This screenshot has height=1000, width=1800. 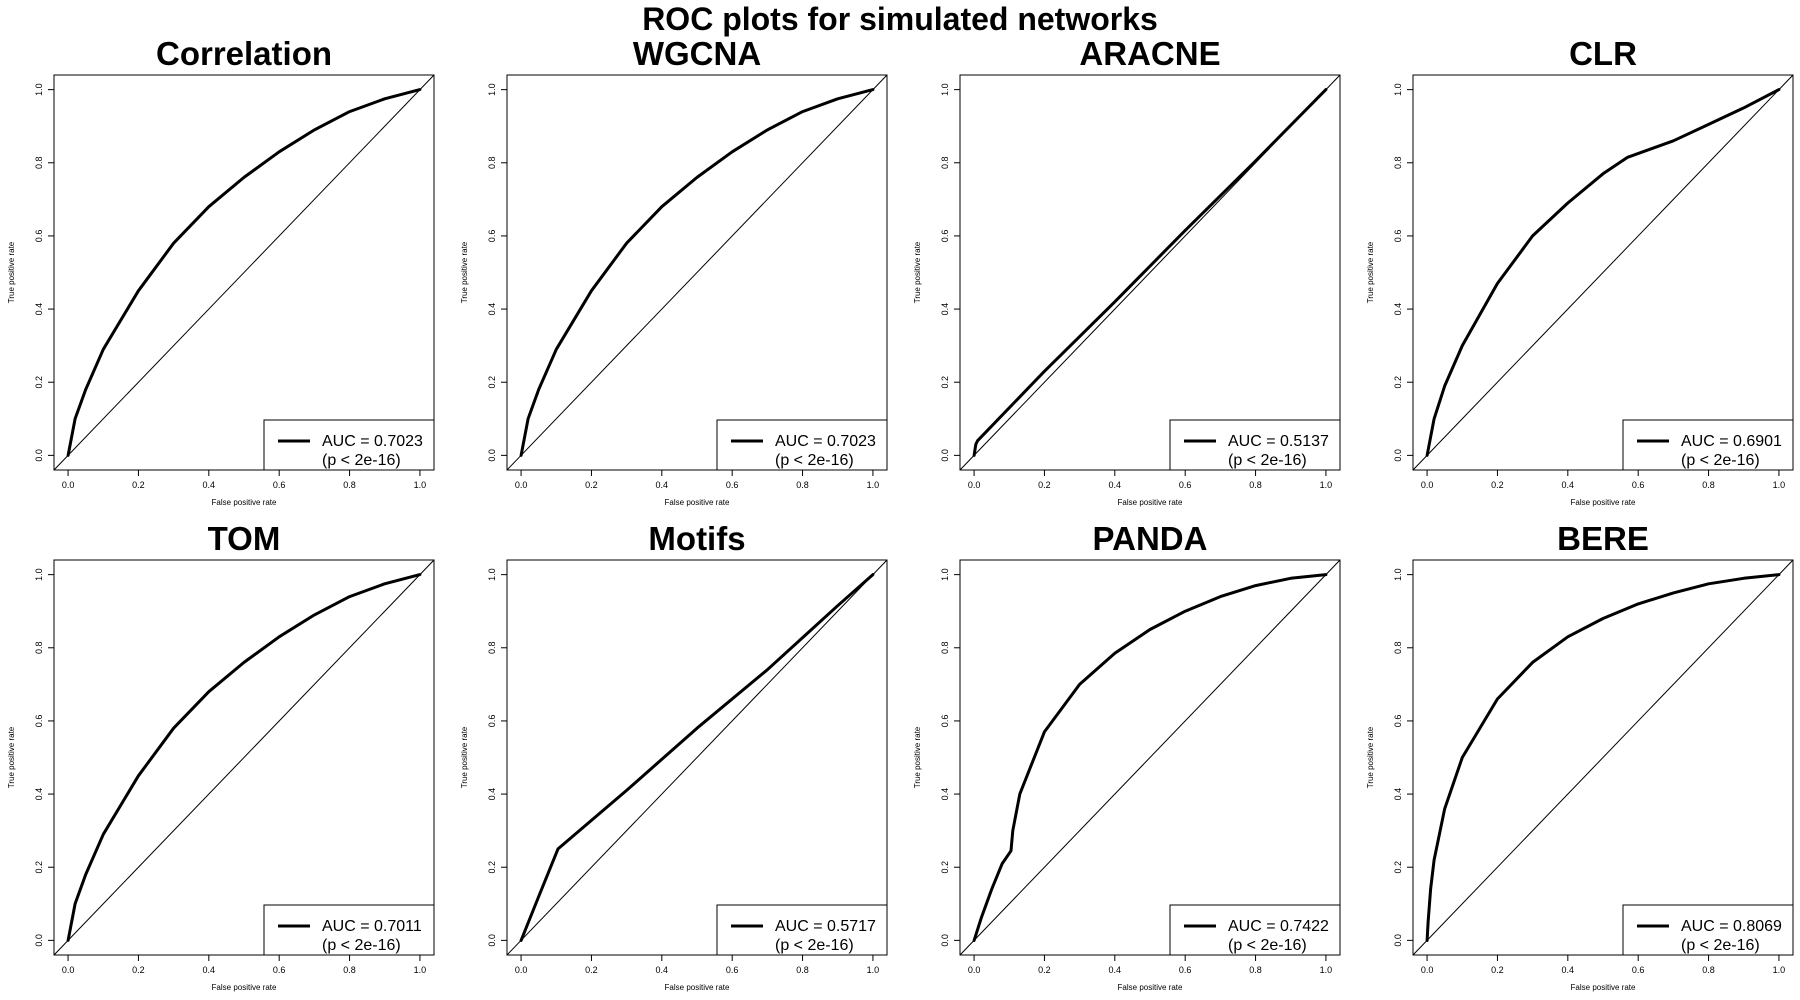 I want to click on legend-auc-text: AUC = 0.5717, so click(x=825, y=926).